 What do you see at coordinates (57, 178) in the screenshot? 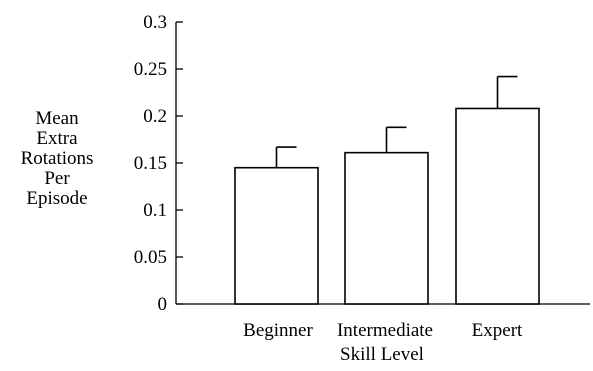
I see `y-axis-label-line: Per` at bounding box center [57, 178].